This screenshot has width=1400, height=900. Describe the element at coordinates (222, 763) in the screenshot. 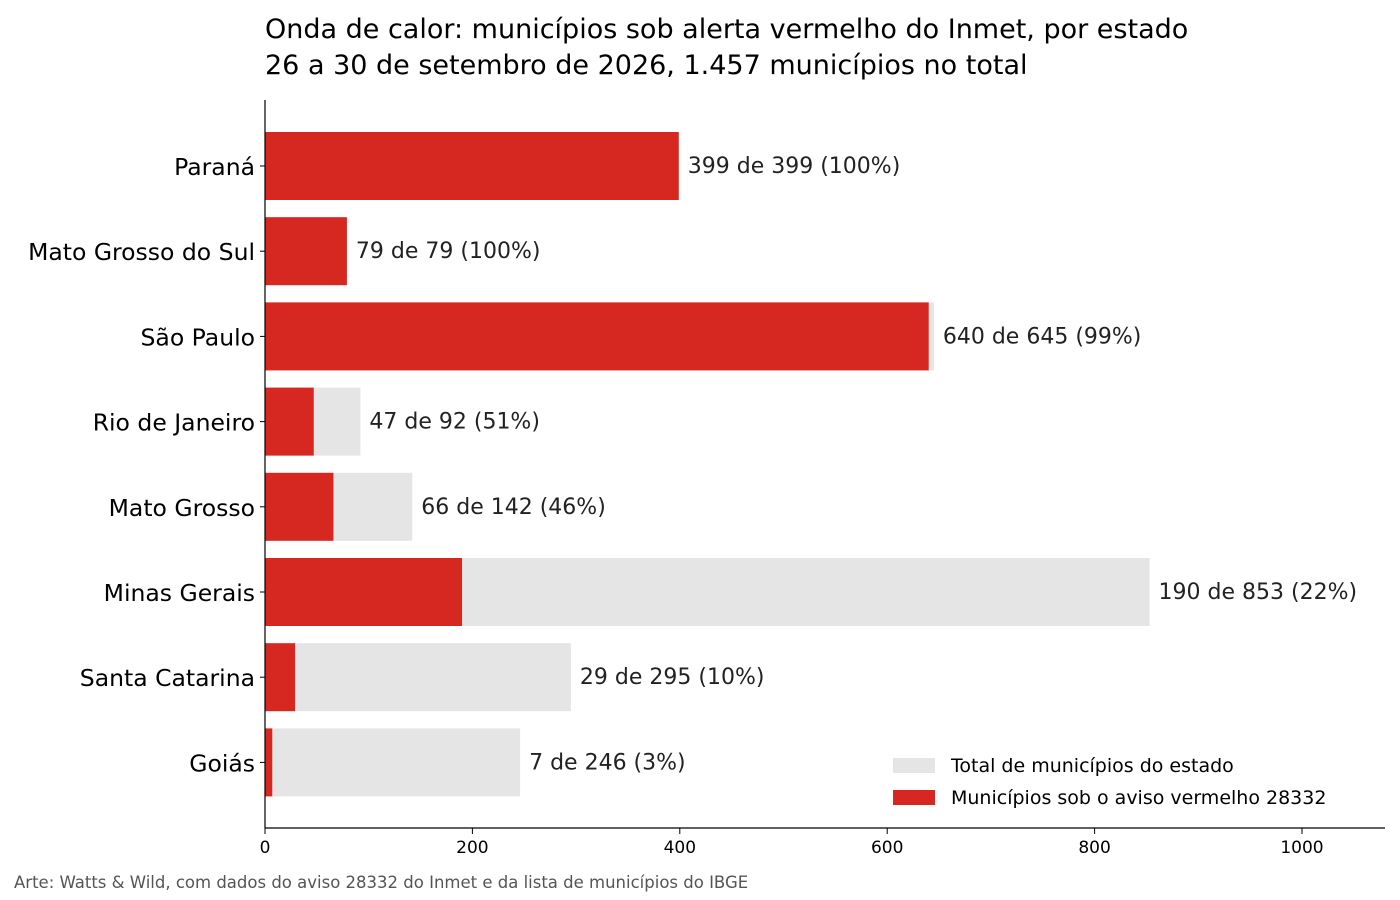

I see `category-label: Goiás` at that location.